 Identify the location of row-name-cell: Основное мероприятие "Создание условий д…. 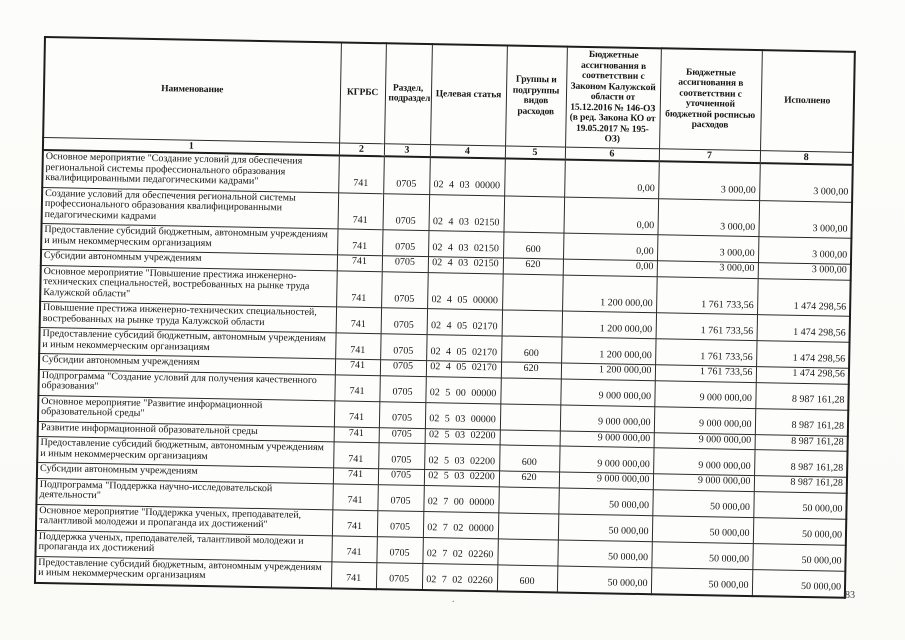
(190, 171).